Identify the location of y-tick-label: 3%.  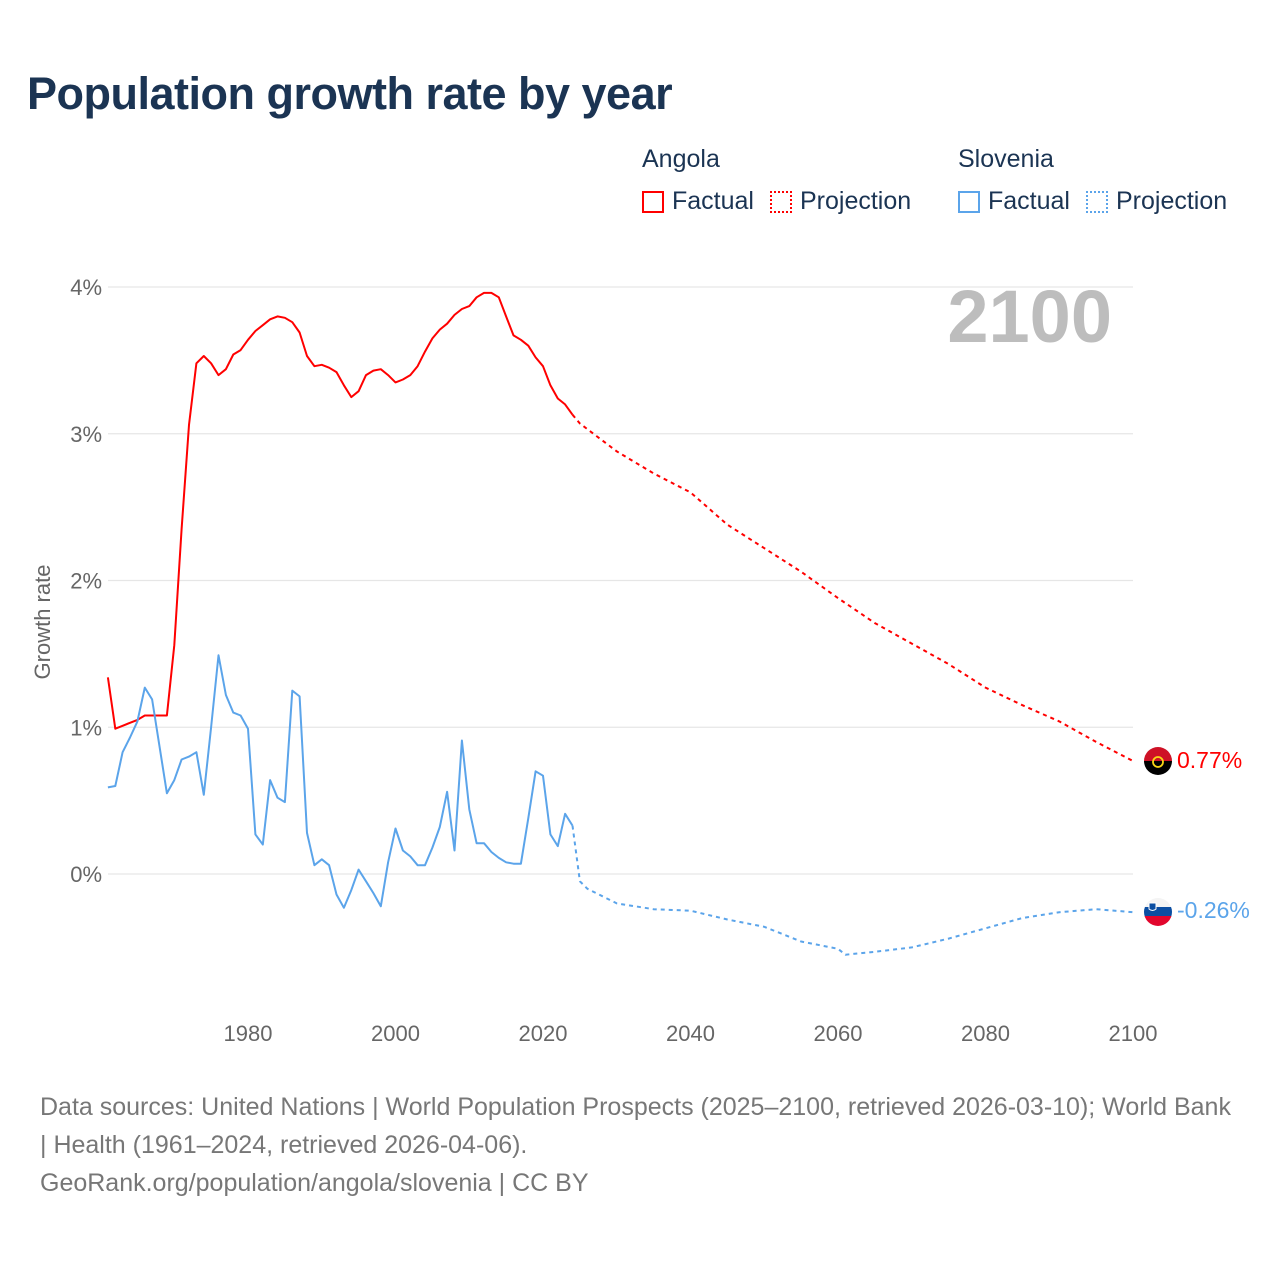
(86, 434).